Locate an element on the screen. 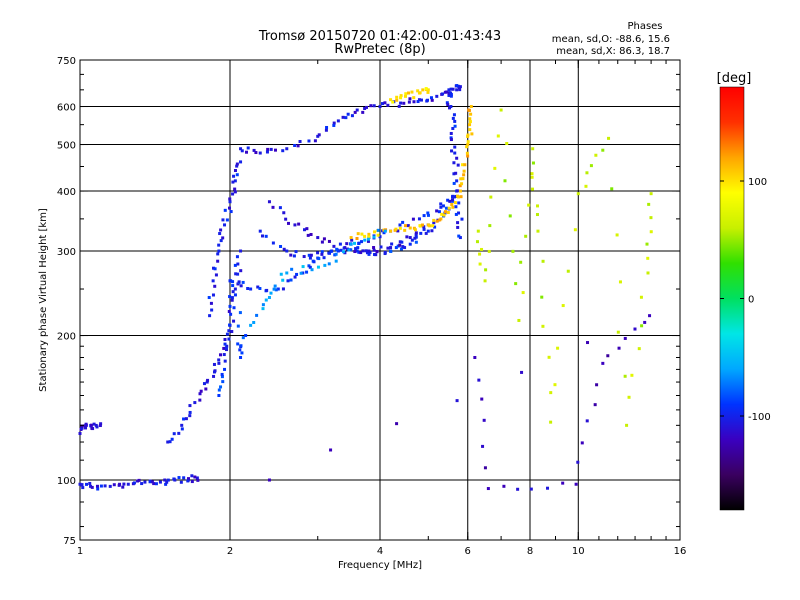  x-tick-label: 4 is located at coordinates (380, 551).